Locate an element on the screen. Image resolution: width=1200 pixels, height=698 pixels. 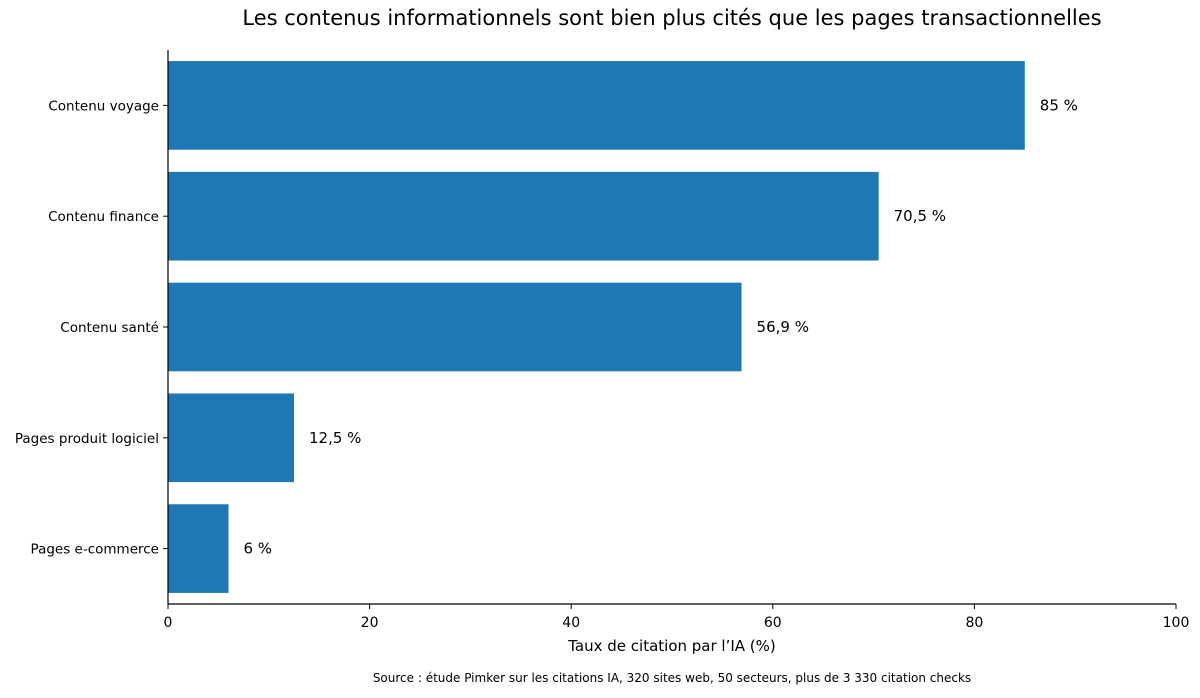
y-tick-label: Contenu finance is located at coordinates (103, 217).